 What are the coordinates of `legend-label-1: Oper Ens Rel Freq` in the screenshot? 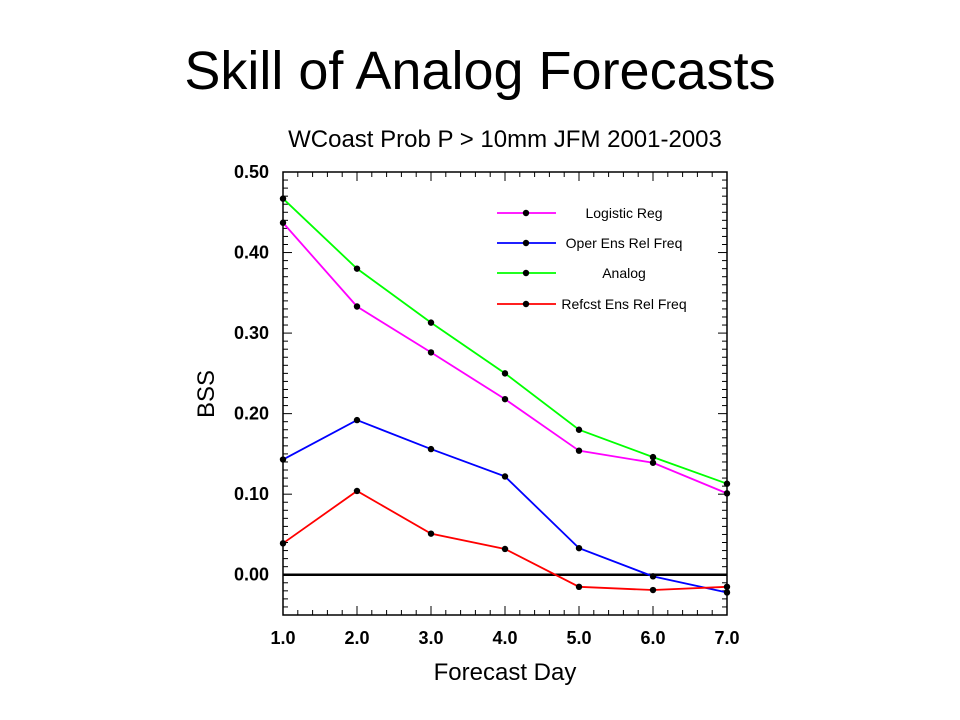 It's located at (624, 243).